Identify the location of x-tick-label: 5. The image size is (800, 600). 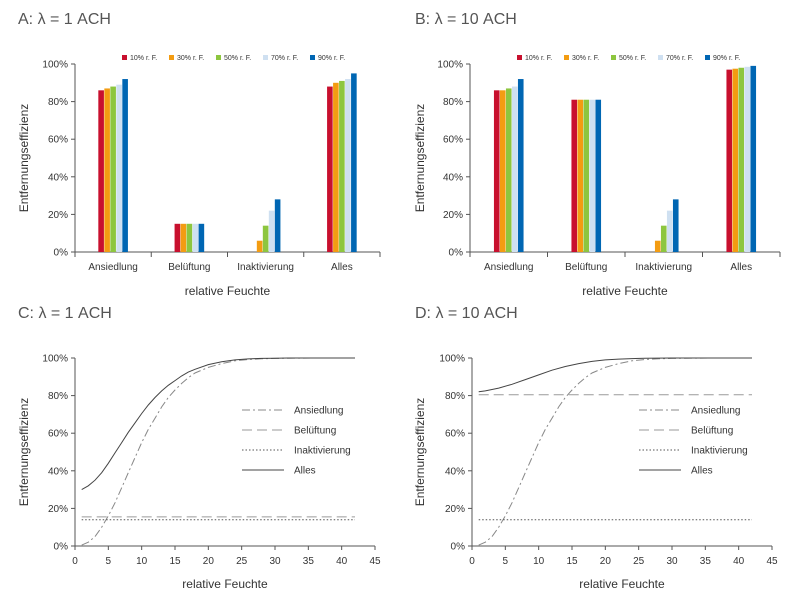
(109, 561).